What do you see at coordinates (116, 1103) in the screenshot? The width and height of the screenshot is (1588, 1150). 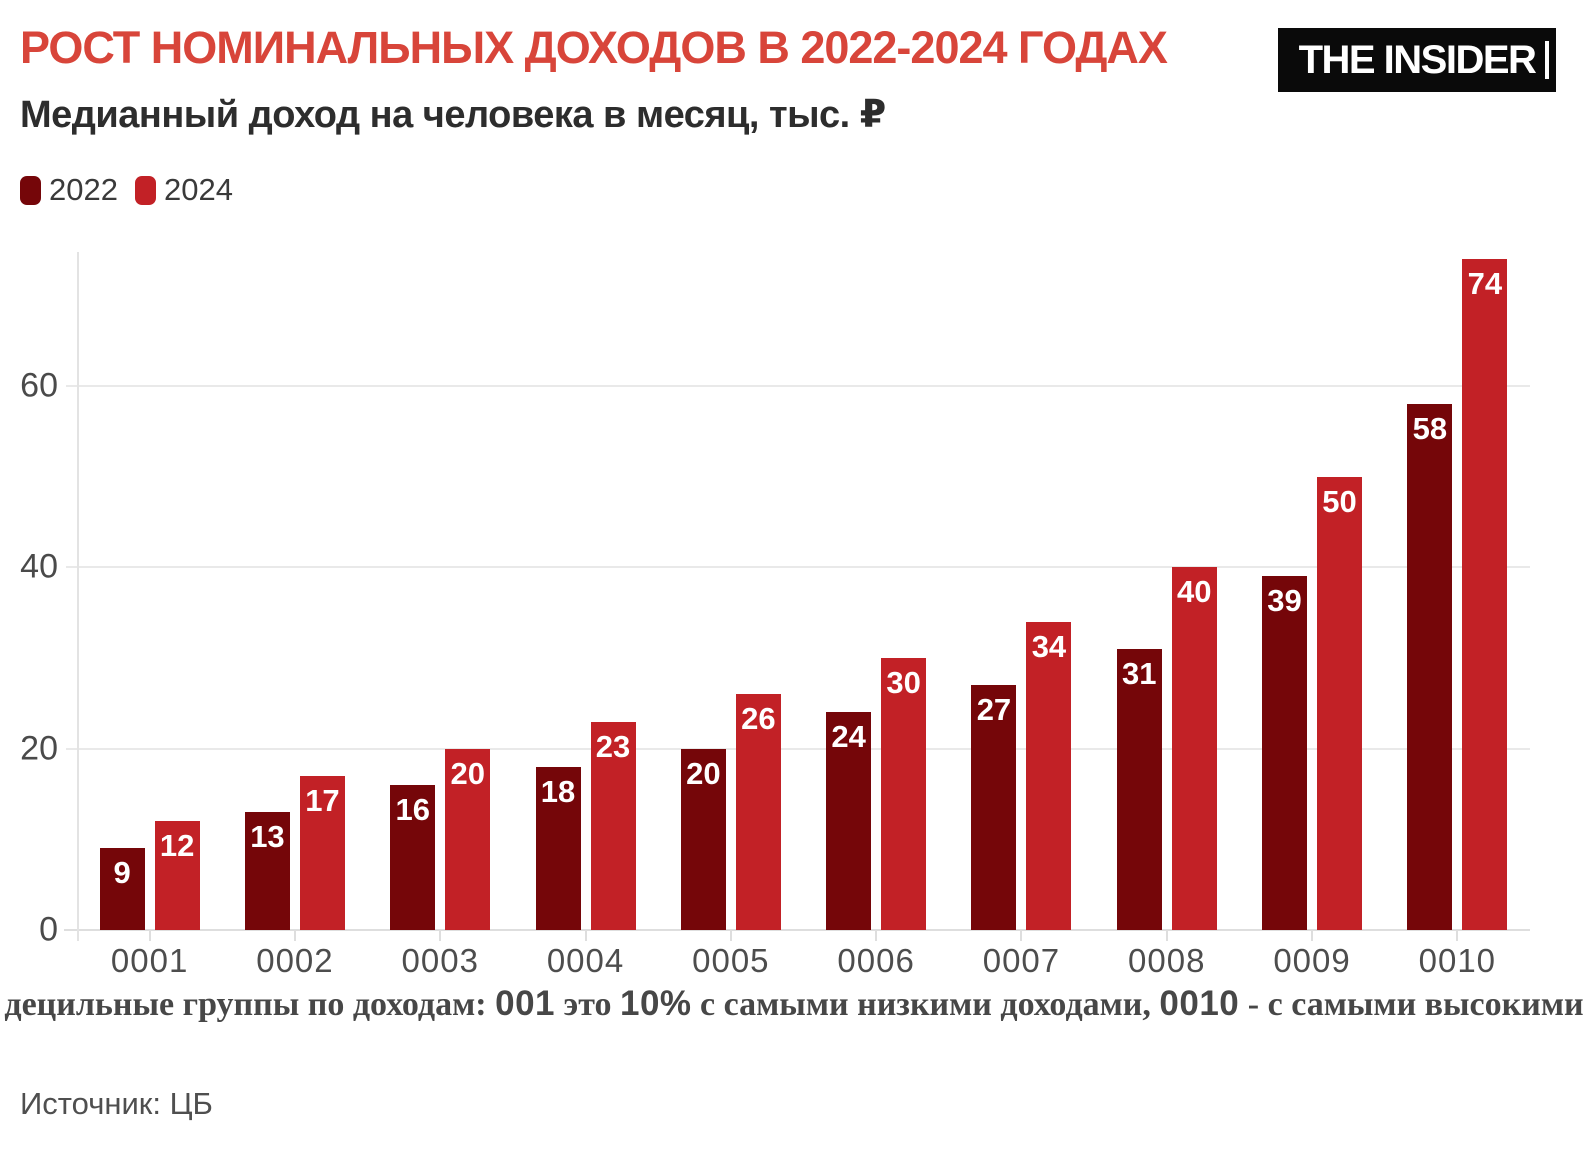 I see `source-label: Источник: ЦБ` at bounding box center [116, 1103].